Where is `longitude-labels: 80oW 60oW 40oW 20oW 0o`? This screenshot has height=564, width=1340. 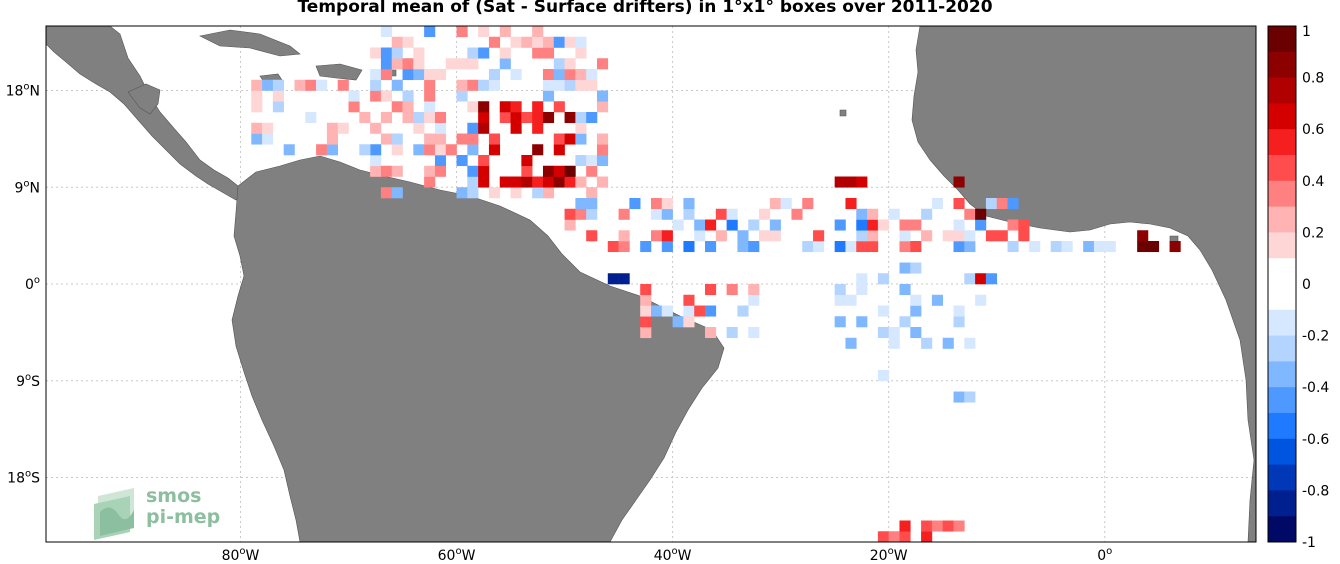
longitude-labels: 80oW 60oW 40oW 20oW 0o is located at coordinates (667, 555).